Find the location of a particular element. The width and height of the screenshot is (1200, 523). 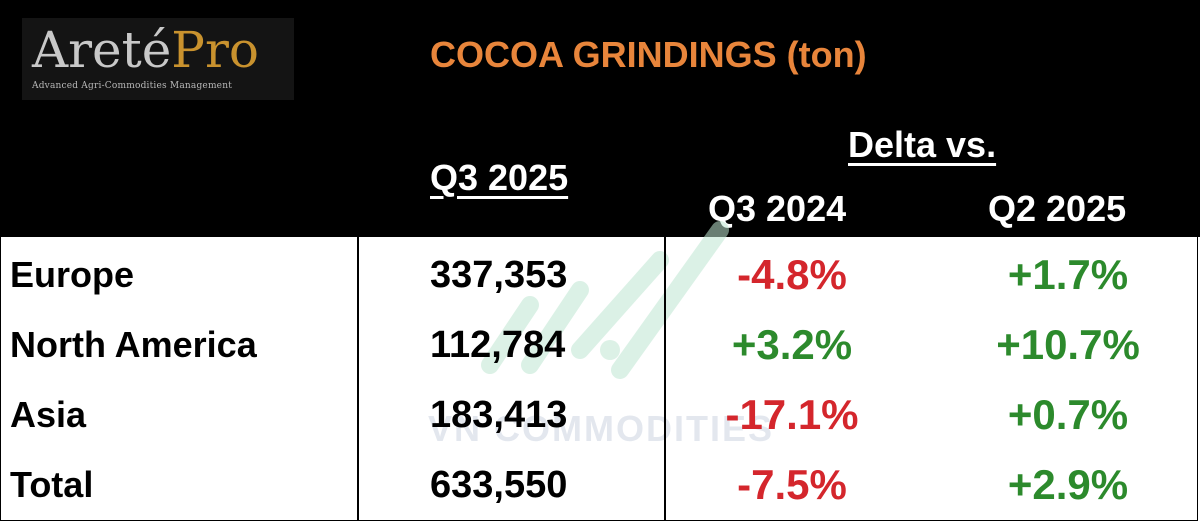

delta-q3-2024: -17.1% is located at coordinates (792, 414).